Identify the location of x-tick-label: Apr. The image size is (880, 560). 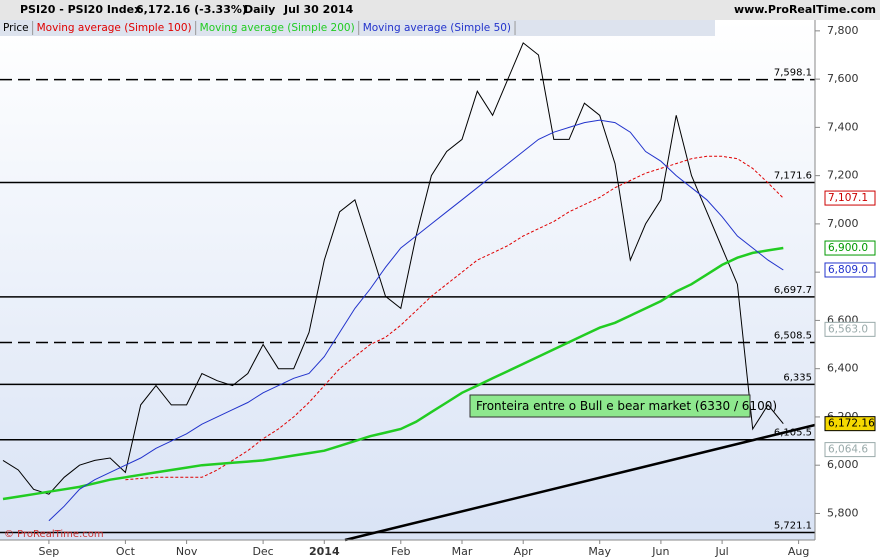
(524, 551).